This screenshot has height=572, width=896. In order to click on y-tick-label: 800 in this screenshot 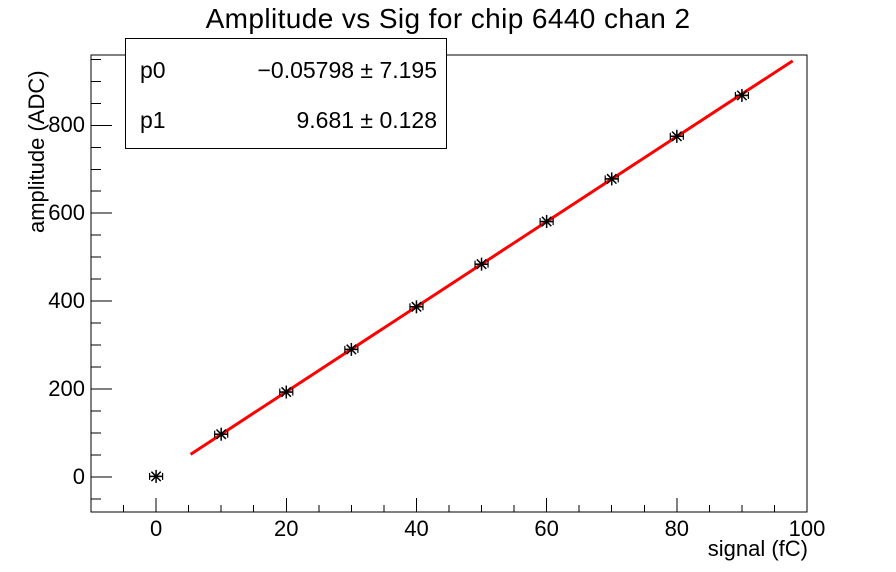, I will do `click(66, 125)`.